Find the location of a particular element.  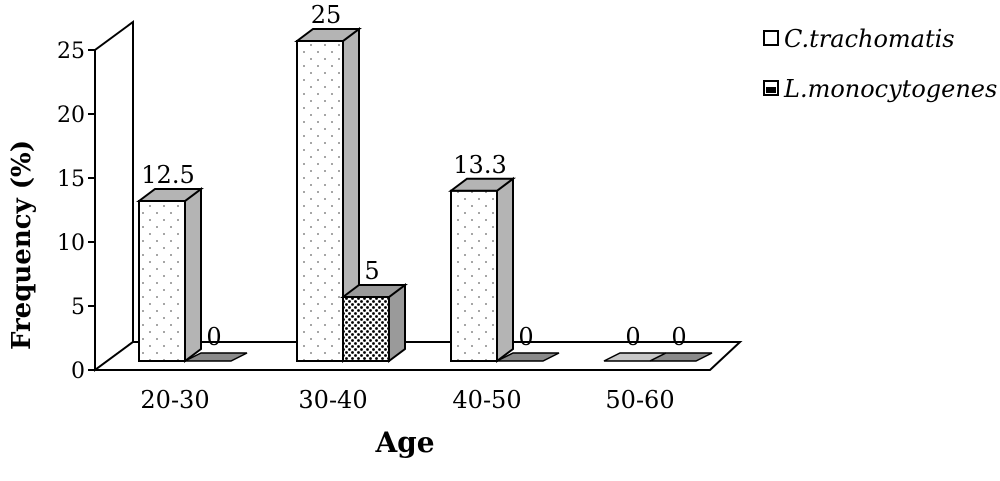

x-tick-label: 50-60 is located at coordinates (639, 400).